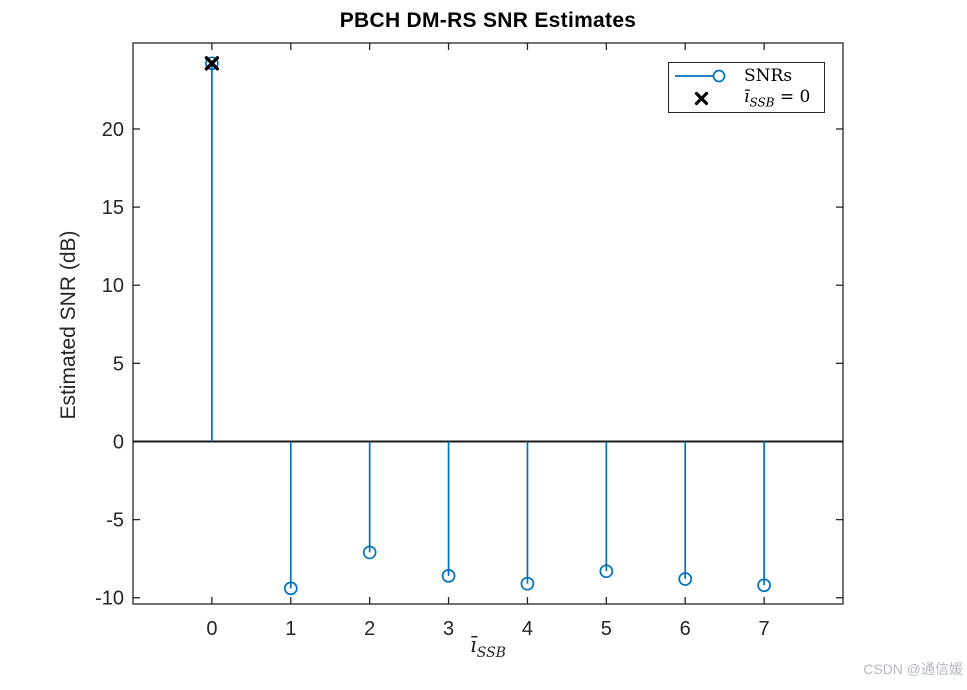 This screenshot has width=967, height=690. Describe the element at coordinates (703, 76) in the screenshot. I see `line-circle-marker-icon` at that location.